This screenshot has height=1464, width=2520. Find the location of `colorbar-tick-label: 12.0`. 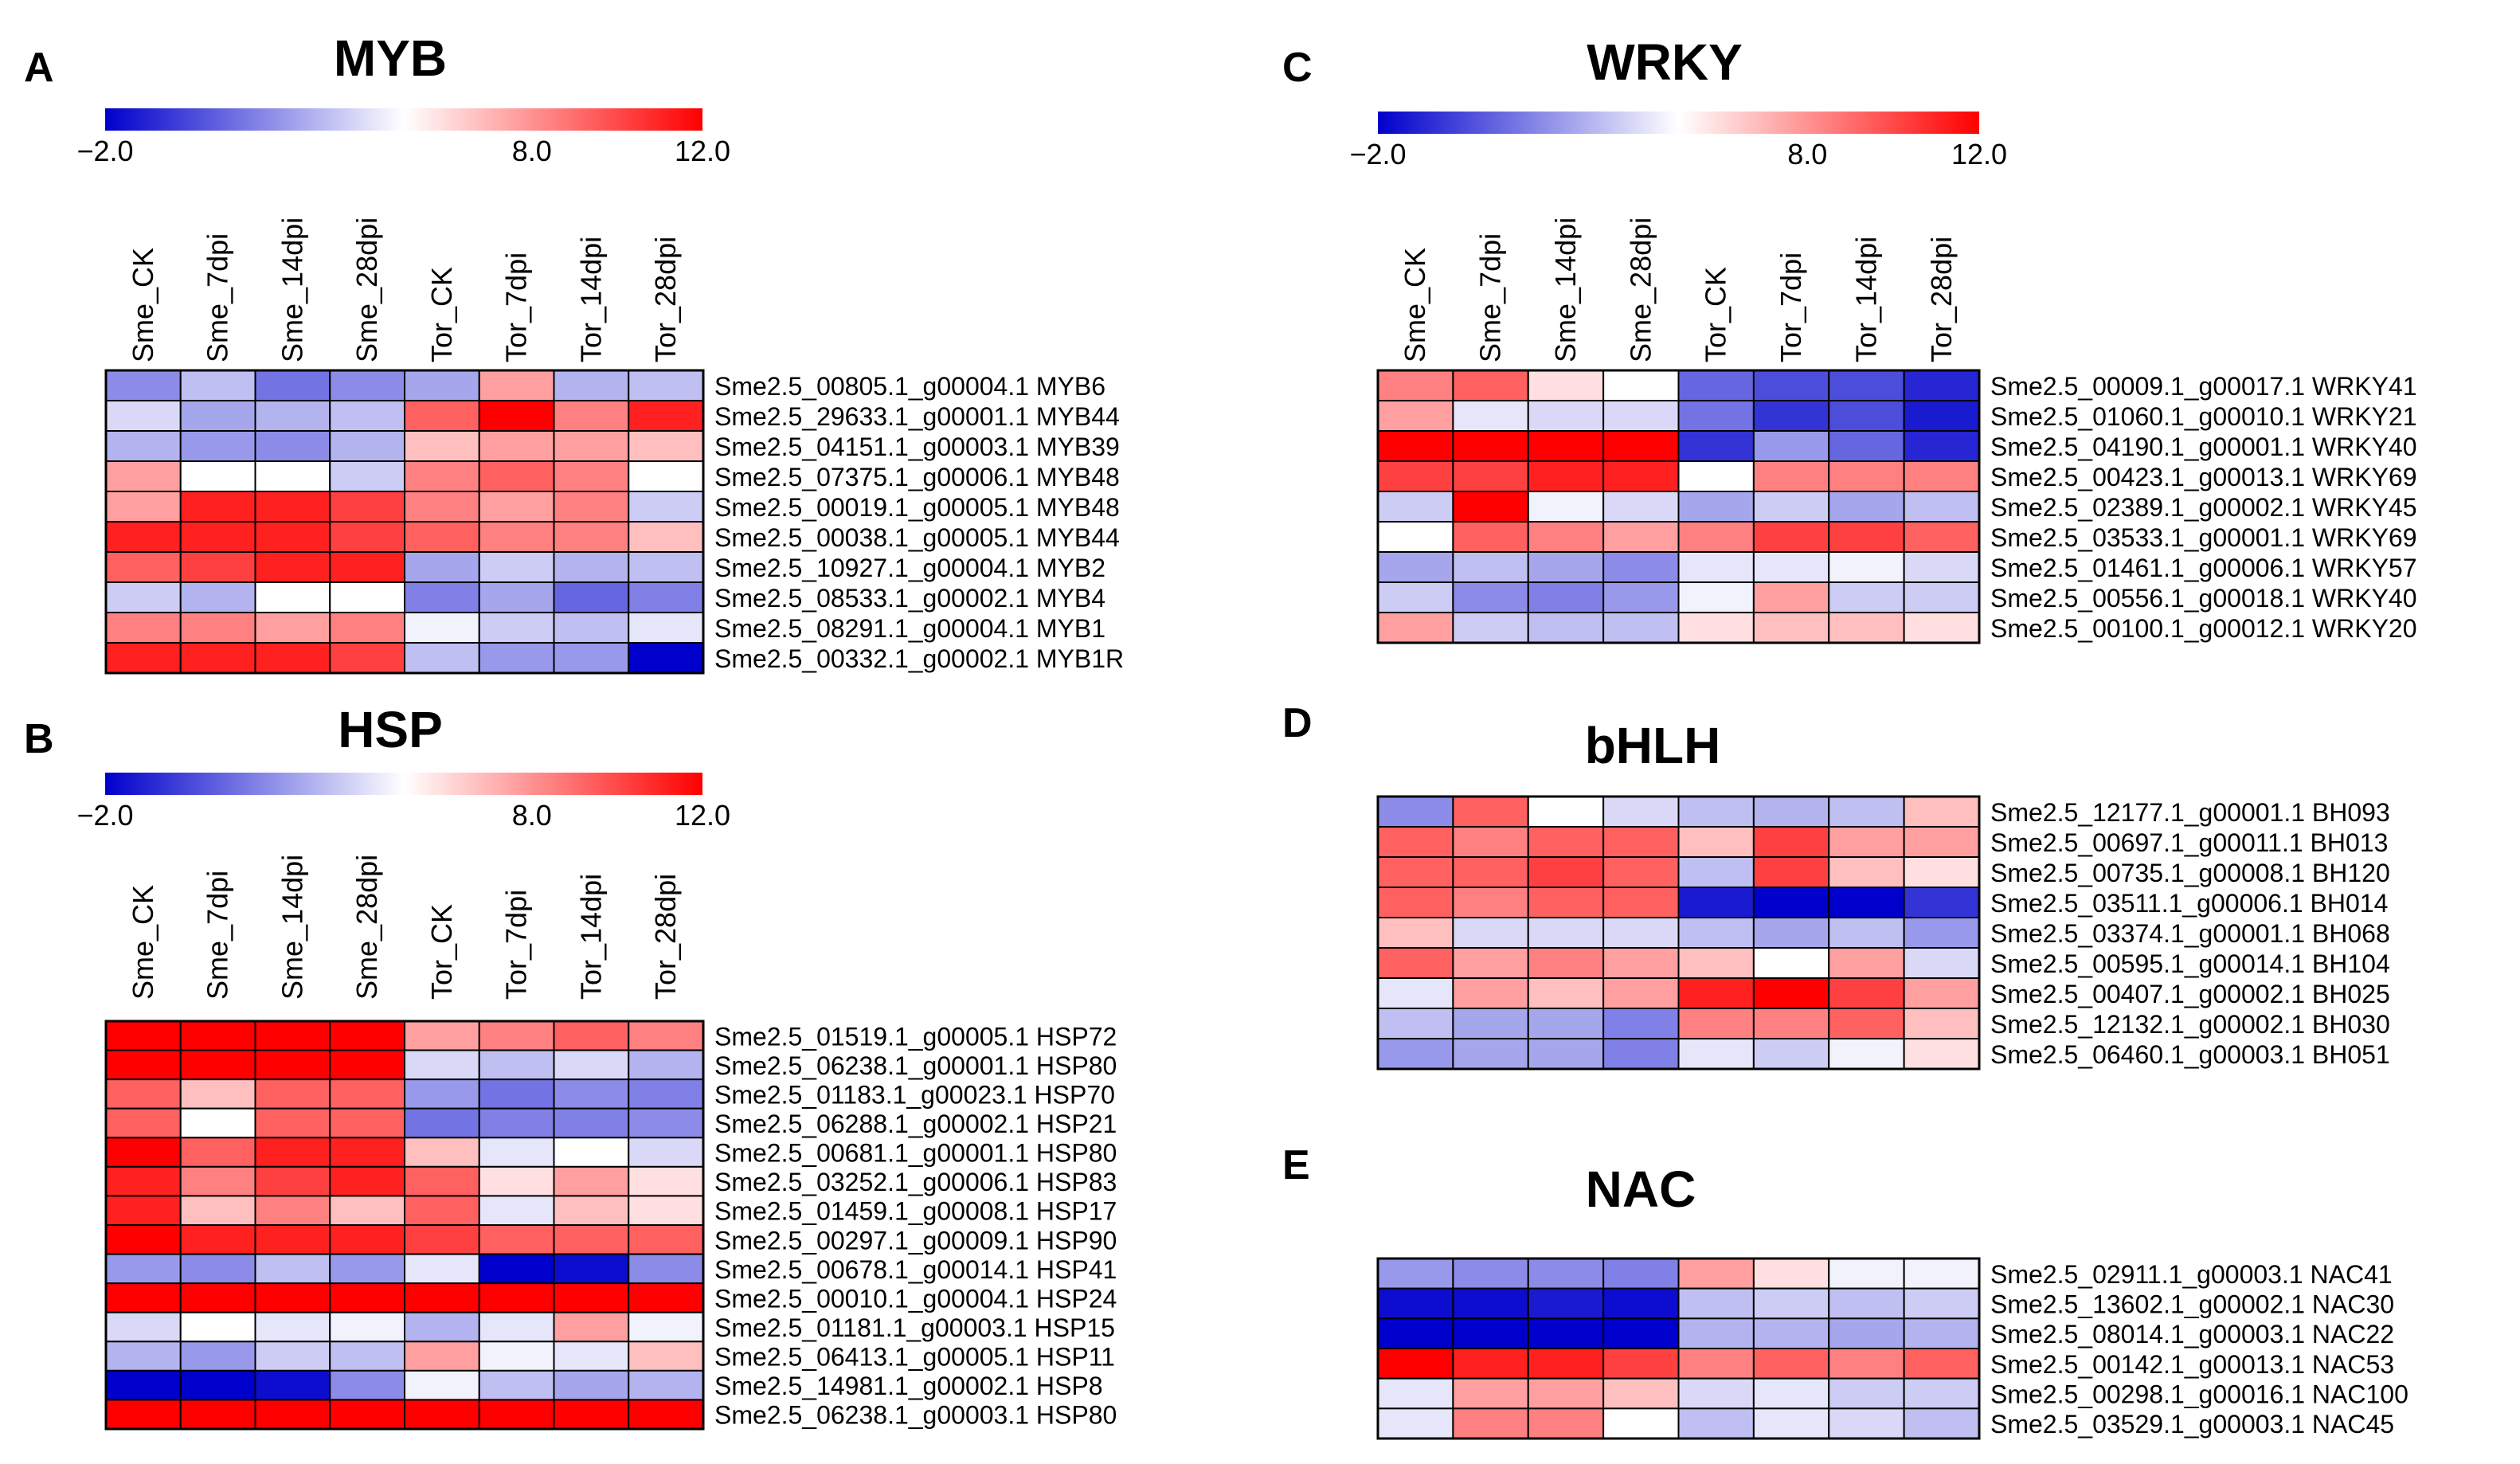

colorbar-tick-label: 12.0 is located at coordinates (702, 151).